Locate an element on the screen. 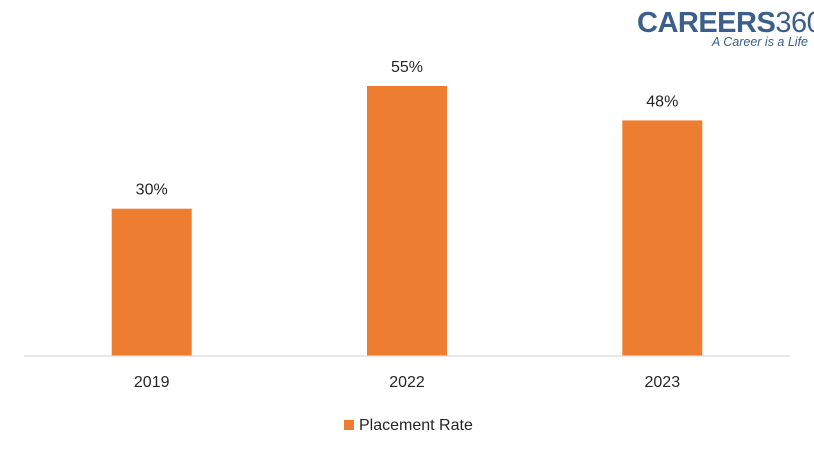 The width and height of the screenshot is (814, 456). bar-2022 is located at coordinates (407, 221).